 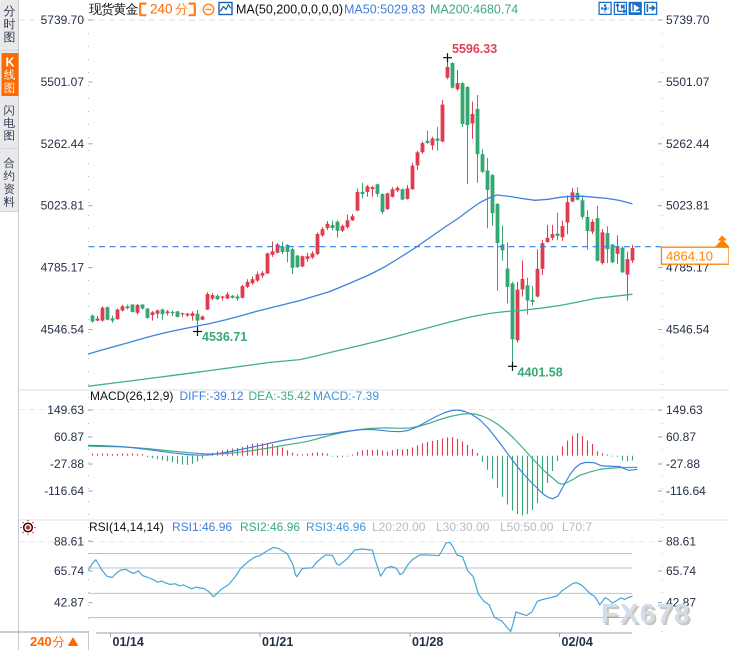 What do you see at coordinates (126, 527) in the screenshot?
I see `svg-text: RSI(14,14,14)` at bounding box center [126, 527].